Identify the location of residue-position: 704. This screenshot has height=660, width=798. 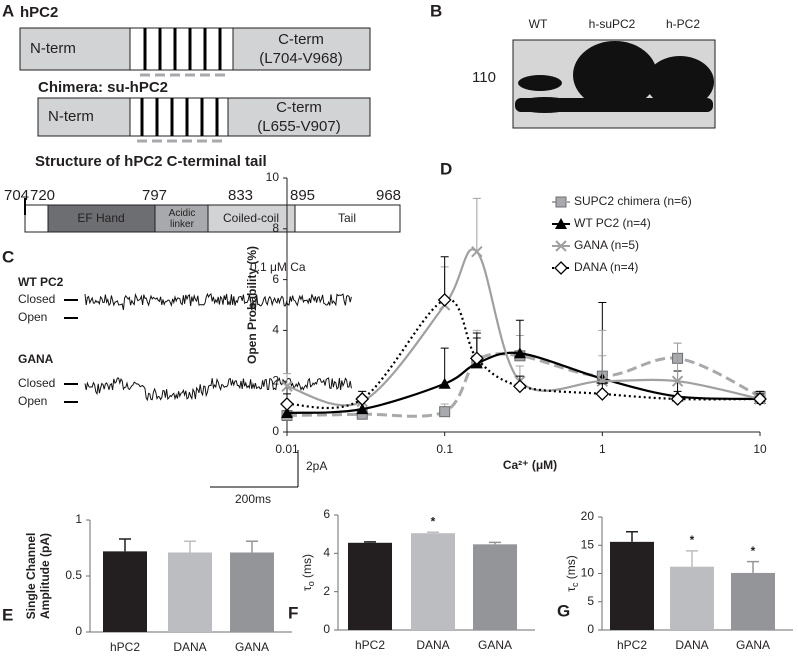
(16, 195).